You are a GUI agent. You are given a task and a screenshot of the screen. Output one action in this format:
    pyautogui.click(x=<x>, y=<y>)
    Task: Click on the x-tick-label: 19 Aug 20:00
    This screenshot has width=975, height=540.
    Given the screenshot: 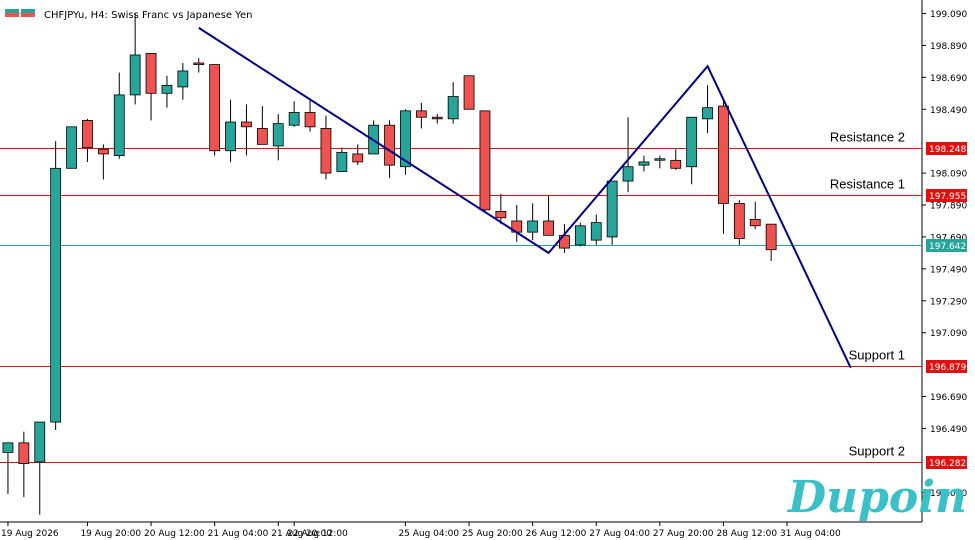 What is the action you would take?
    pyautogui.click(x=110, y=534)
    